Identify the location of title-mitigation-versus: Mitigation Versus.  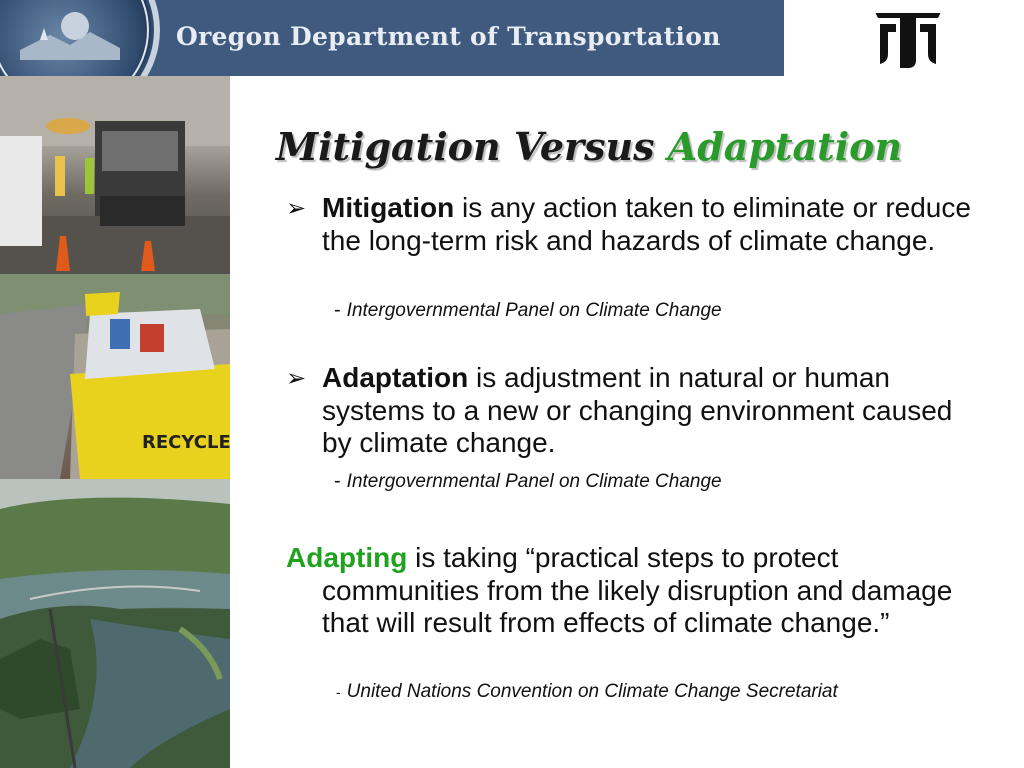
(465, 146).